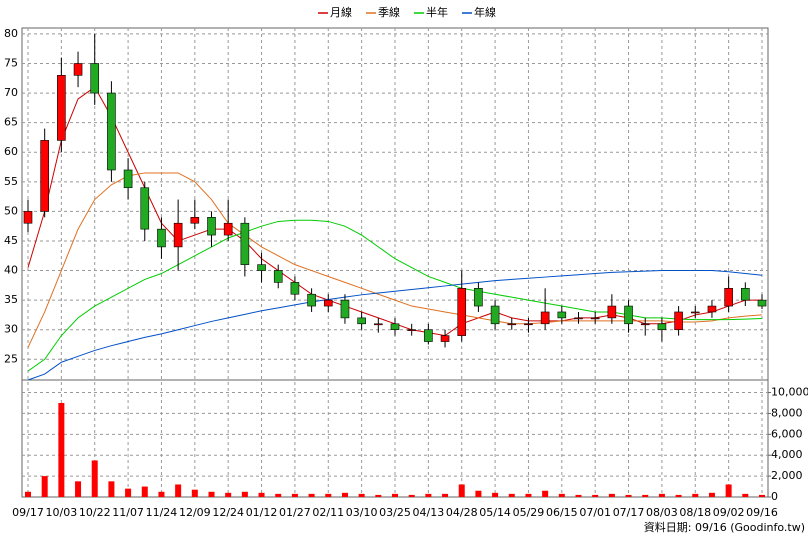 The width and height of the screenshot is (808, 544). I want to click on y-tick-label: 60, so click(11, 151).